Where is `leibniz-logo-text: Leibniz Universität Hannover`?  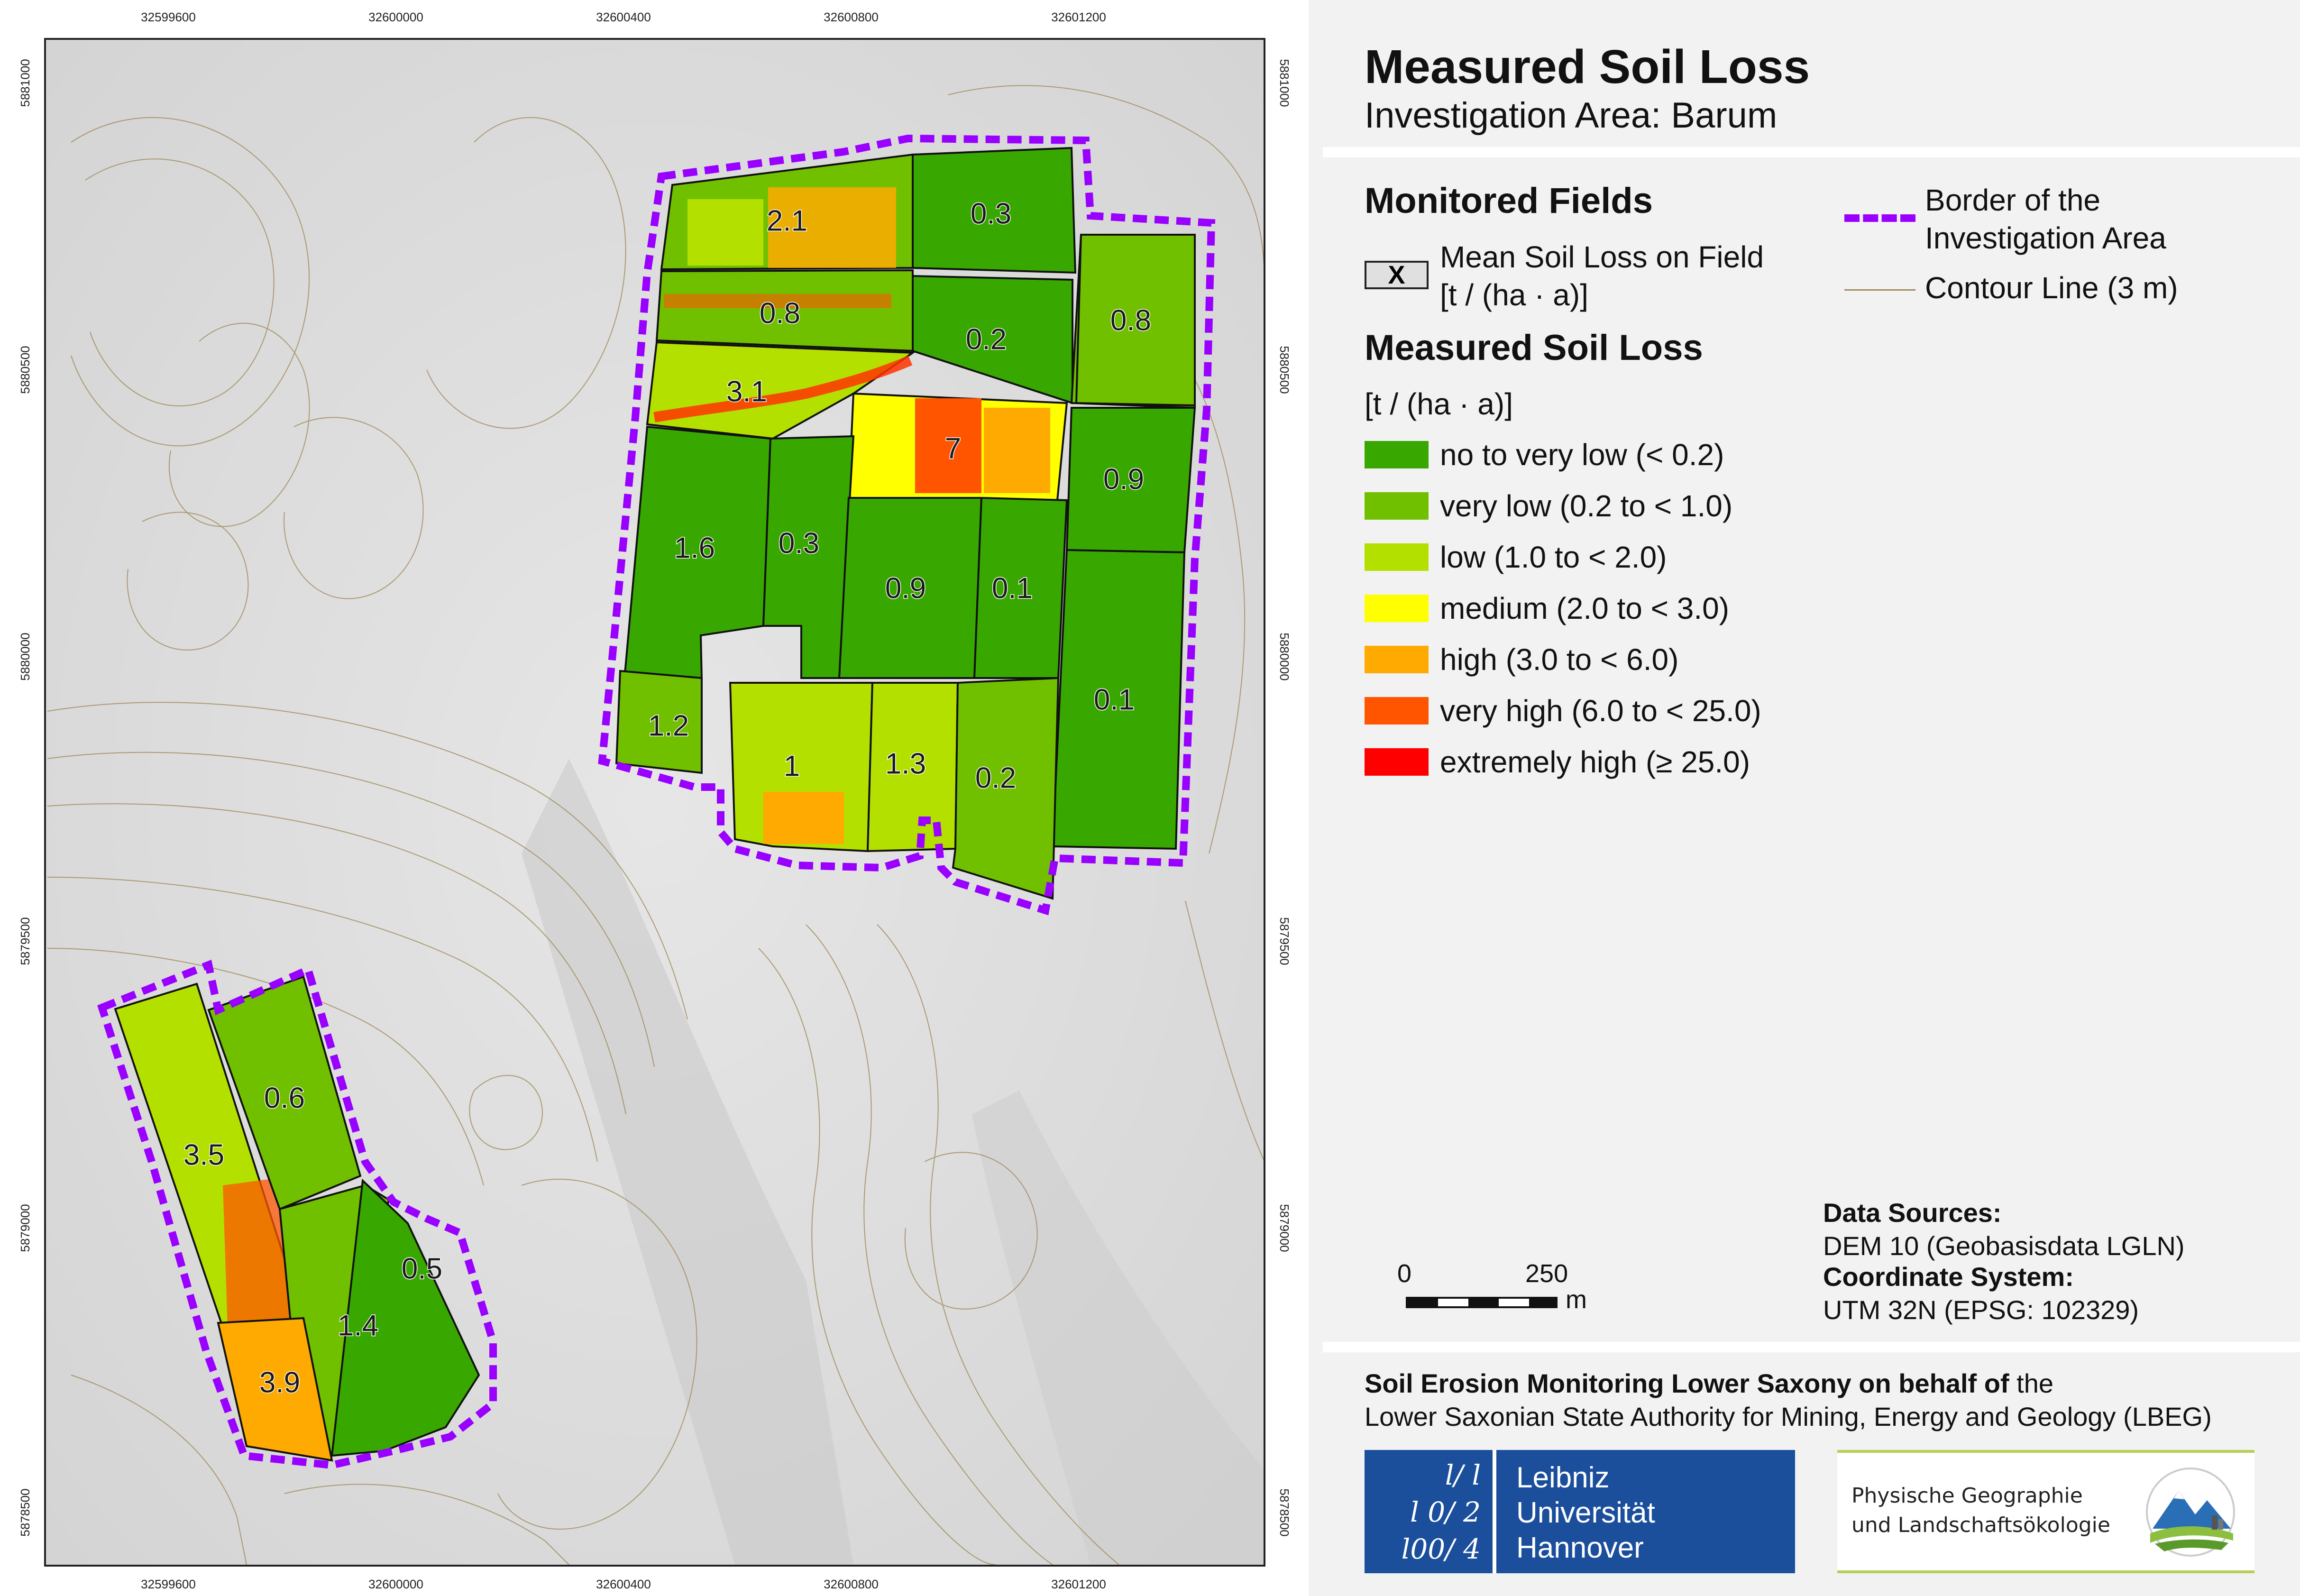
leibniz-logo-text: Leibniz Universität Hannover is located at coordinates (1585, 1513).